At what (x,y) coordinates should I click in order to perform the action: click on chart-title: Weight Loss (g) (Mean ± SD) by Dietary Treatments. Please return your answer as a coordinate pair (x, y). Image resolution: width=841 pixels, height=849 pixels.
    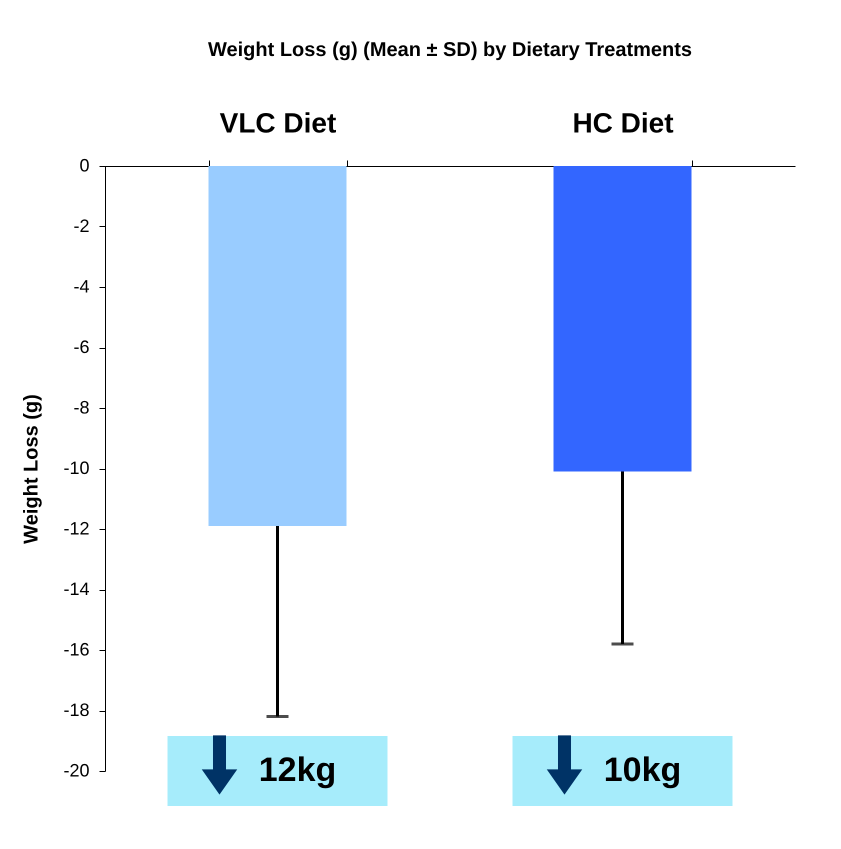
    Looking at the image, I should click on (450, 50).